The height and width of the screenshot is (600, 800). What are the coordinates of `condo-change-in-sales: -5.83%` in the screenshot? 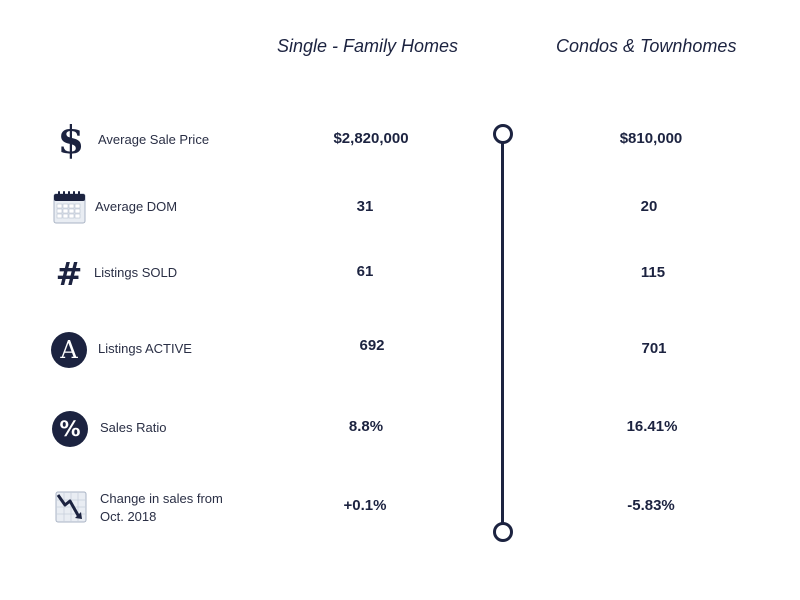 It's located at (651, 505).